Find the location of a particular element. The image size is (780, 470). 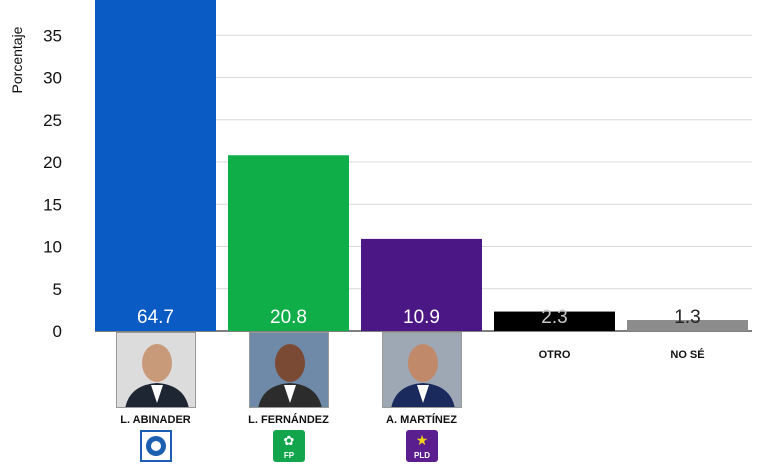

y-tick-label: 35 is located at coordinates (52, 35).